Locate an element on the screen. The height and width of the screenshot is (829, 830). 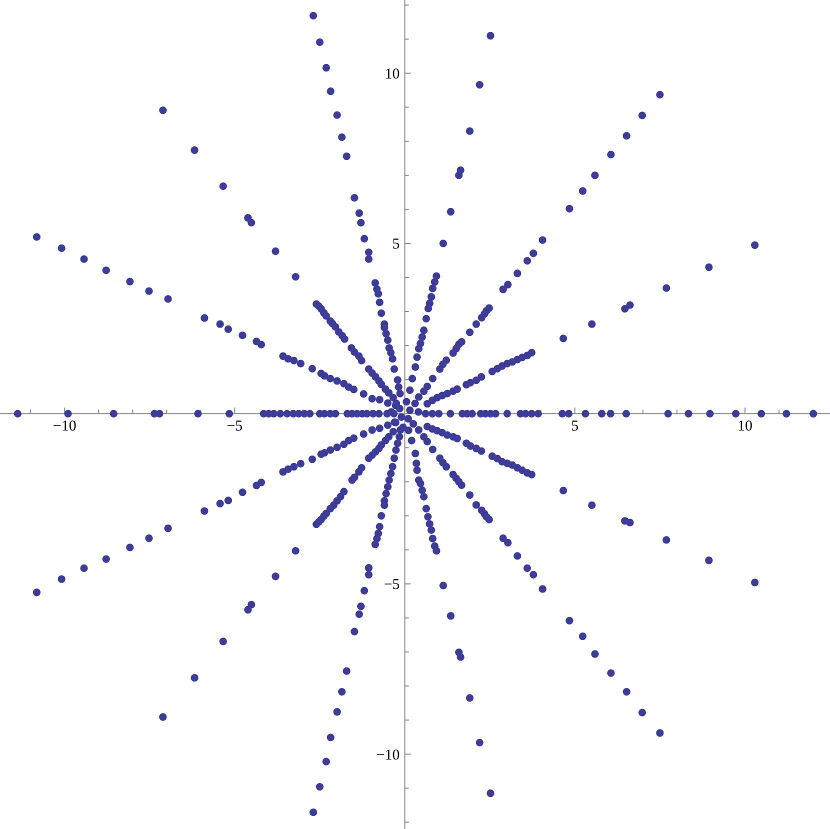
y-tick-label: 5 is located at coordinates (396, 244).